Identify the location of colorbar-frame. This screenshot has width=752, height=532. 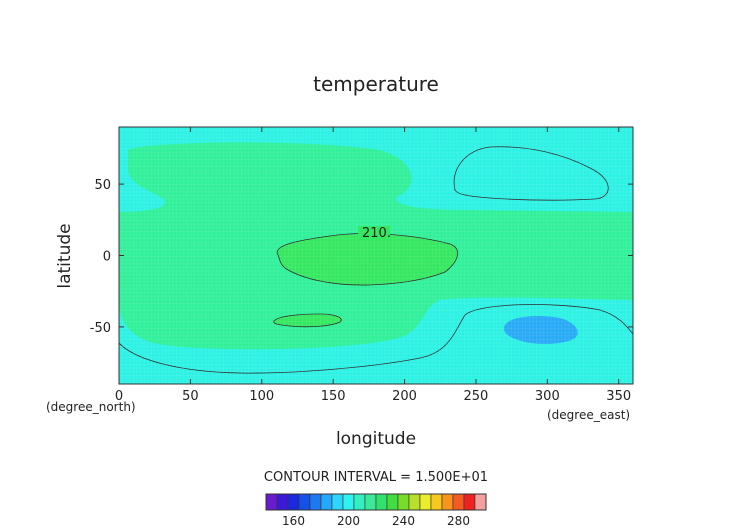
(376, 502).